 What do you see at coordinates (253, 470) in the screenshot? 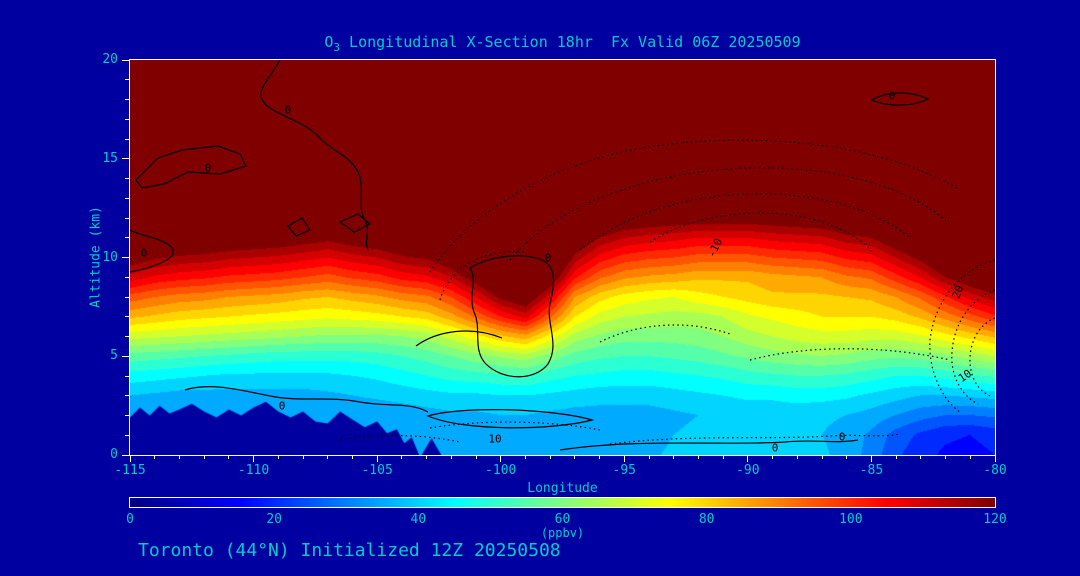
I see `x-tick-label: -110` at bounding box center [253, 470].